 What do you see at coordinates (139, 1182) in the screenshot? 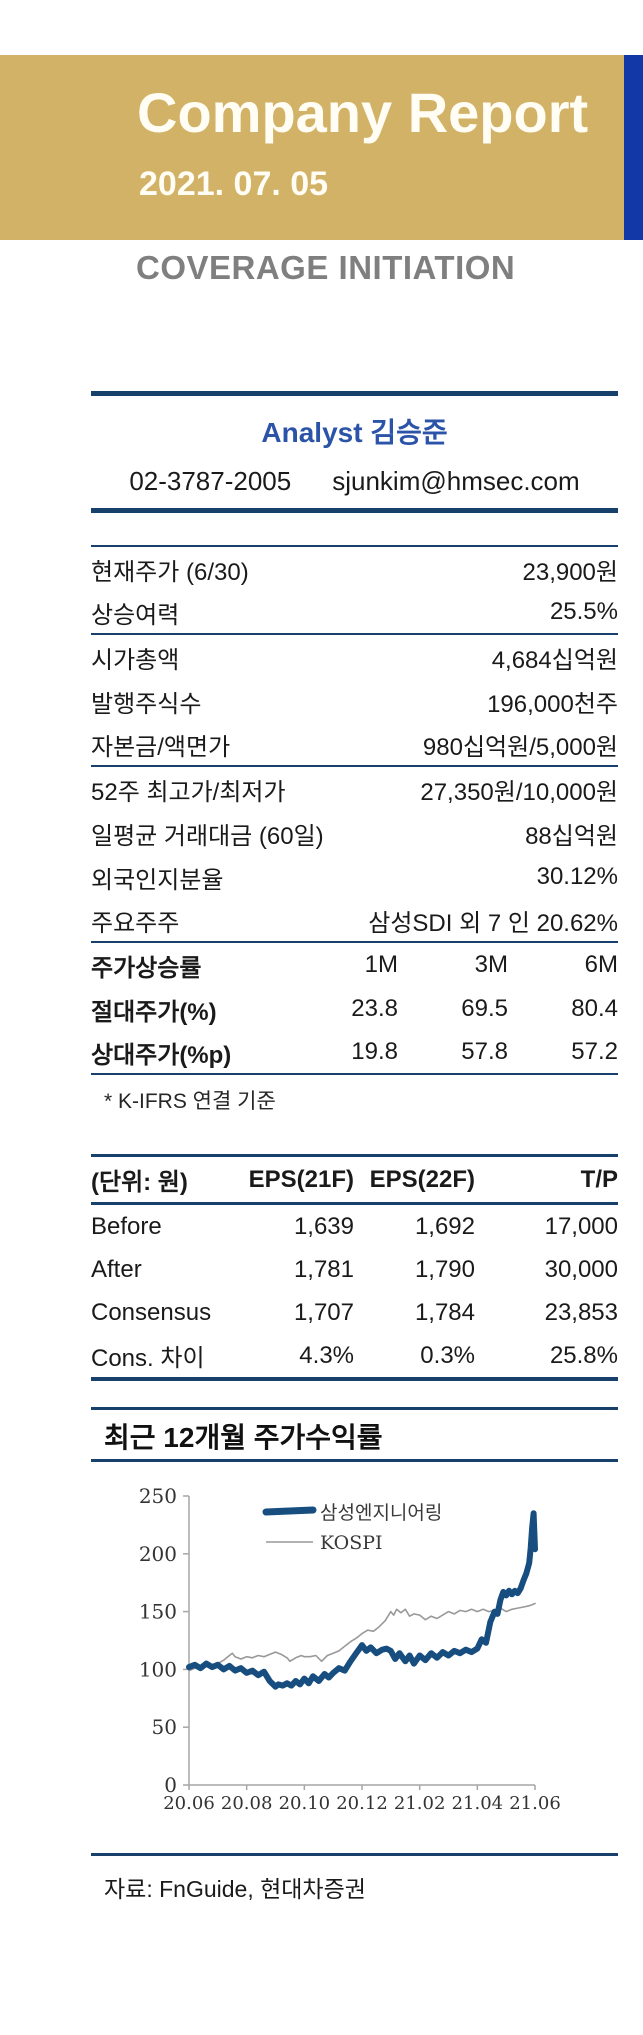
I see `eps-header-unit: (단위: 원)` at bounding box center [139, 1182].